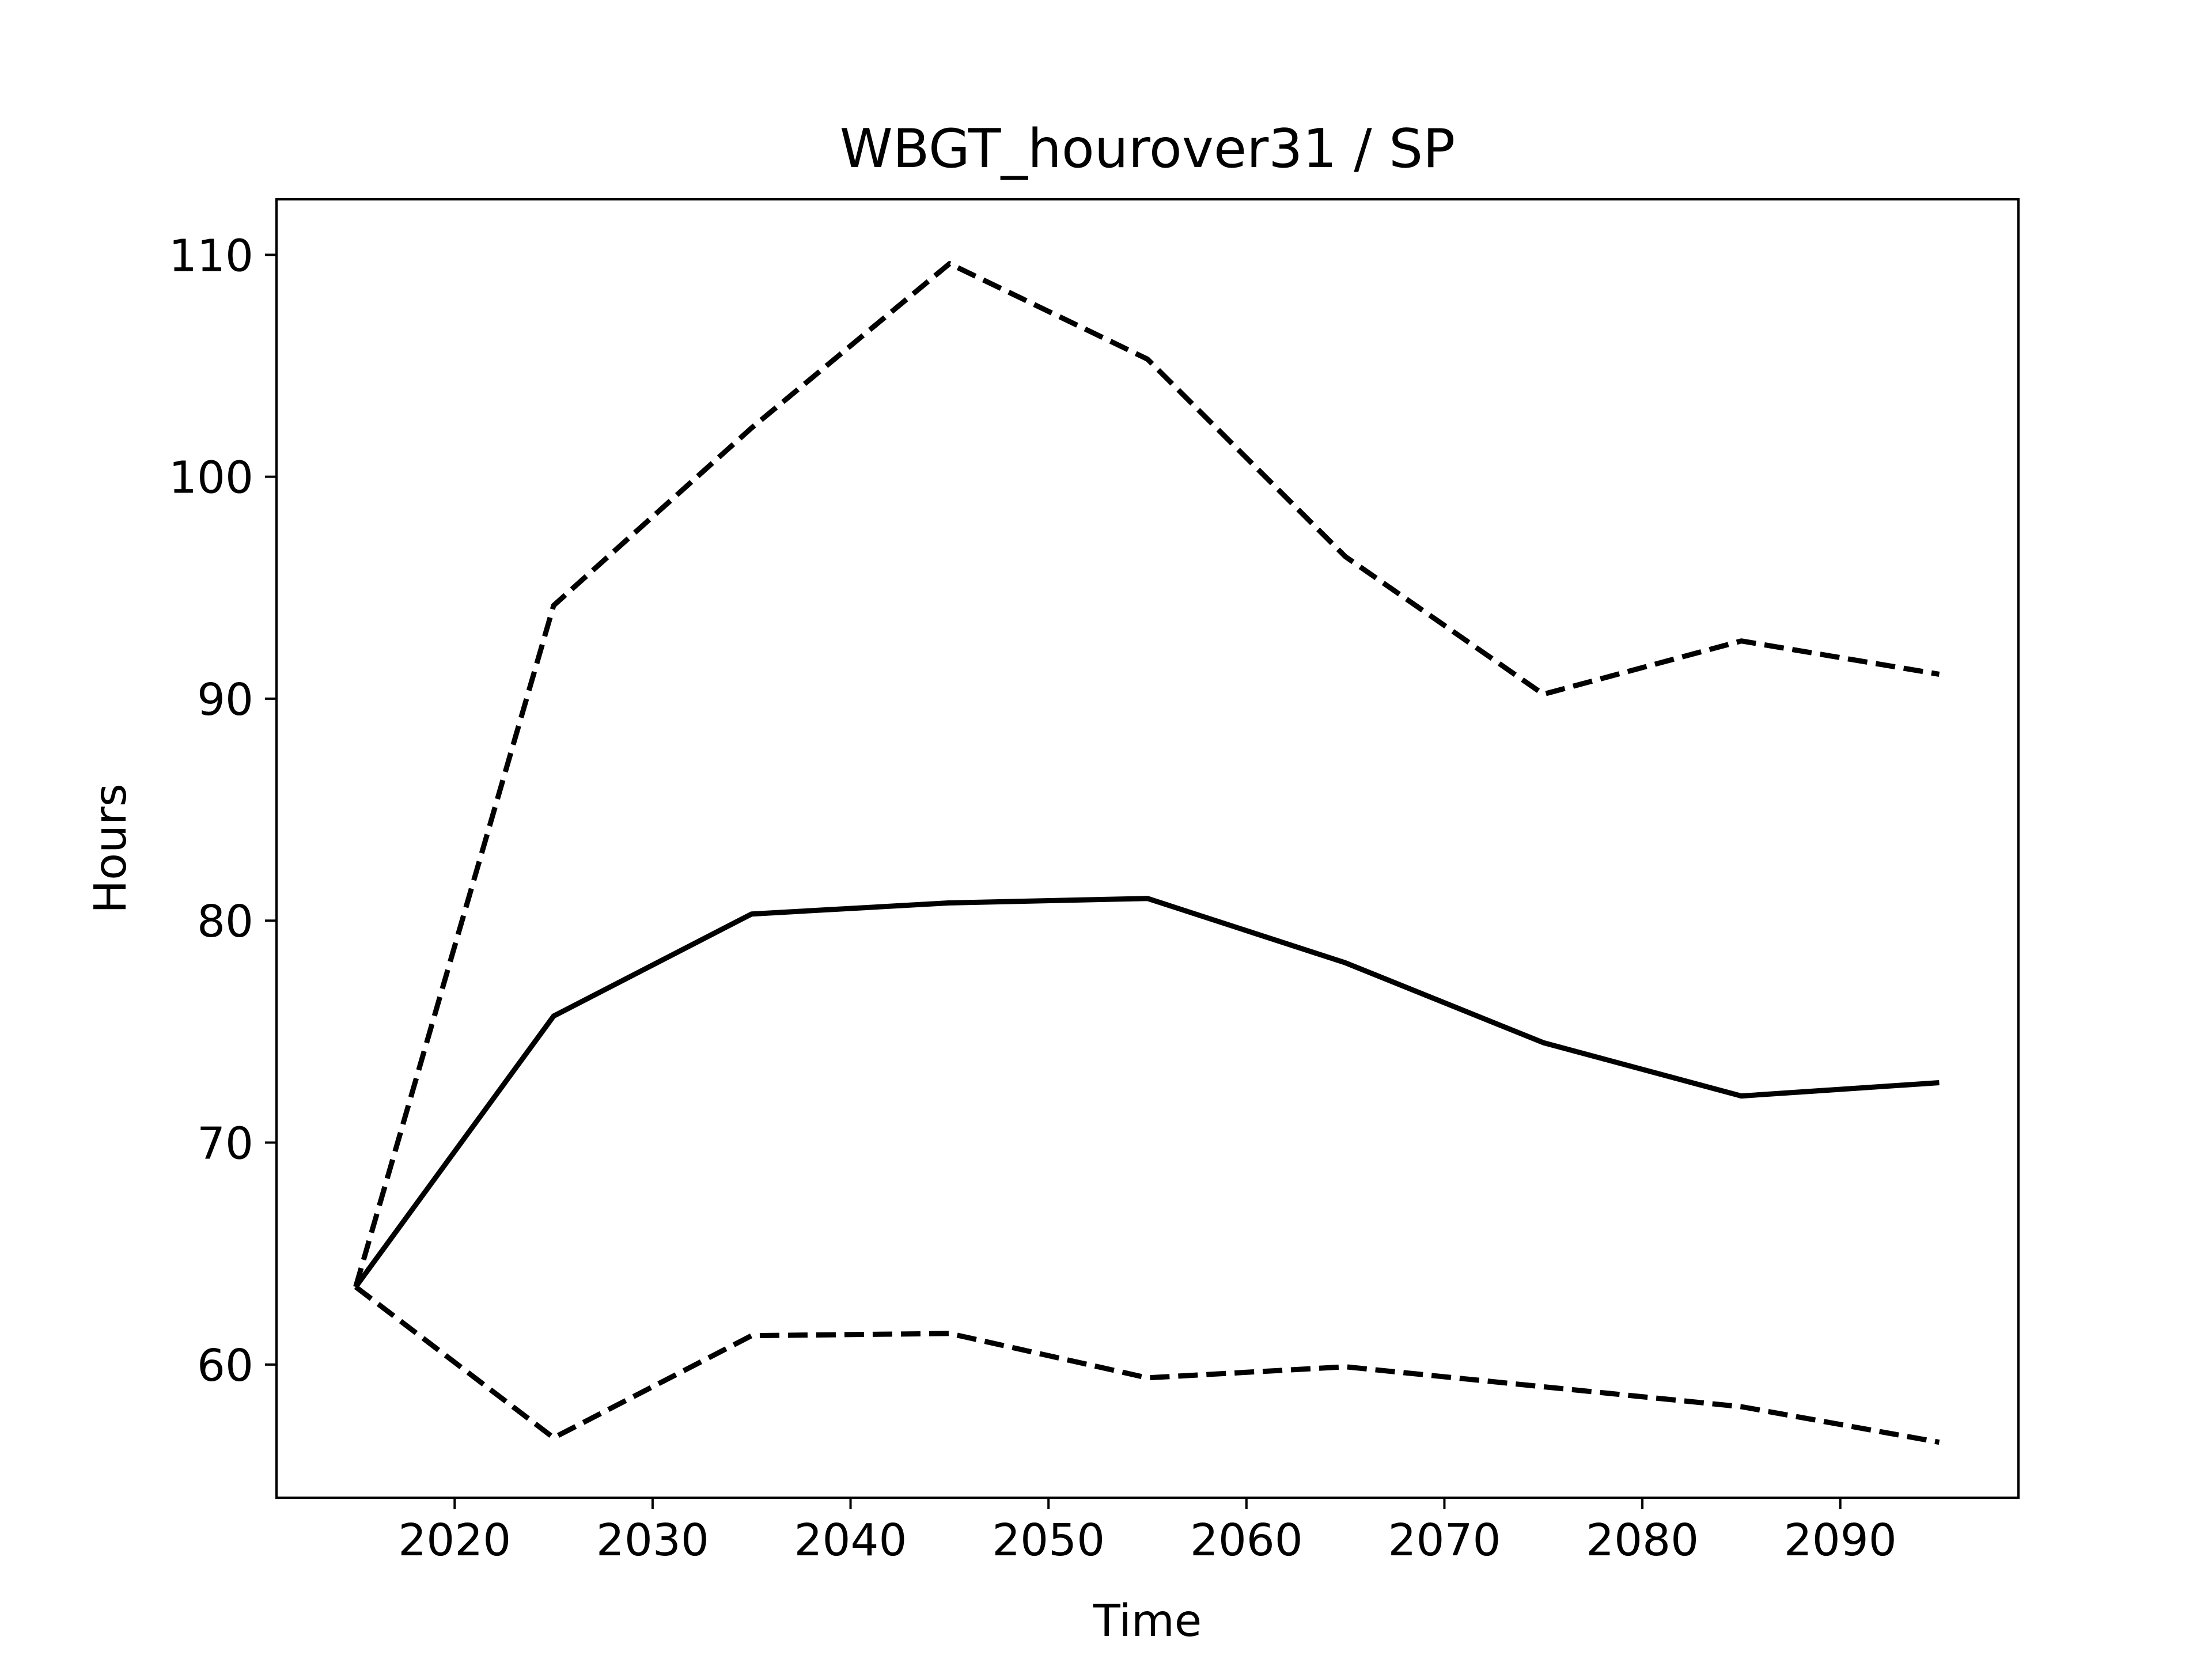  Describe the element at coordinates (222, 811) in the screenshot. I see `y-axis-ticks: 60 70 80 90 100 110` at that location.